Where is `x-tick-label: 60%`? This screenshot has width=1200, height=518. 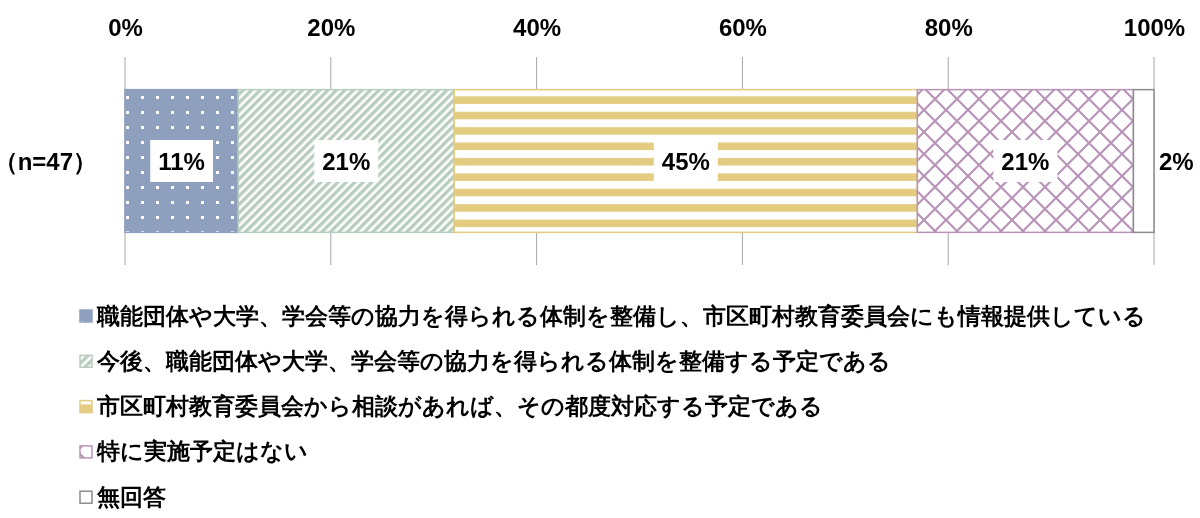
x-tick-label: 60% is located at coordinates (742, 28).